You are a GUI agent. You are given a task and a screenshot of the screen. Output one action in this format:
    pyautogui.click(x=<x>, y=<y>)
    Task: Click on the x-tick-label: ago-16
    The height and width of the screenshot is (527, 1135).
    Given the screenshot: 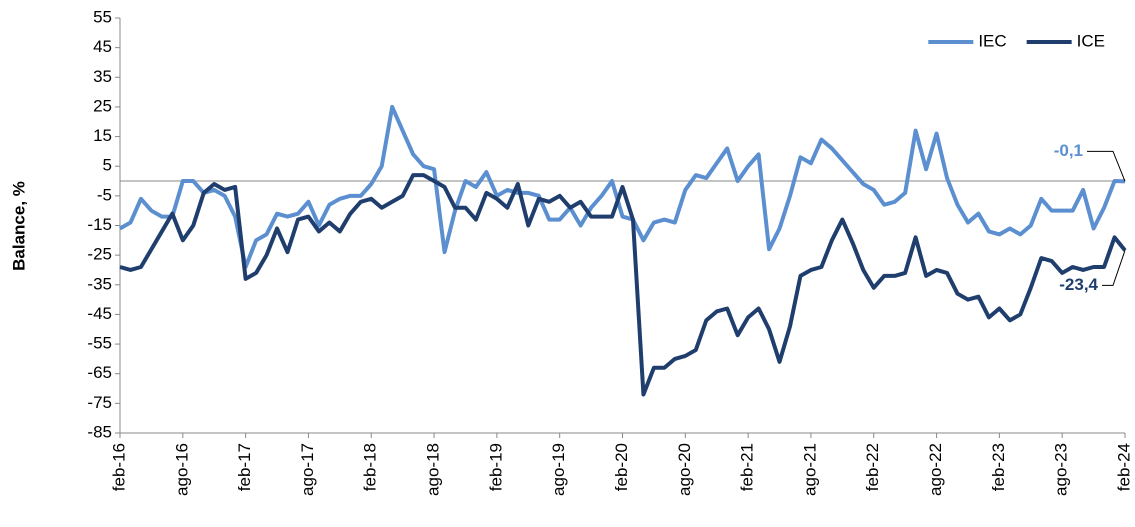 What is the action you would take?
    pyautogui.click(x=181, y=469)
    